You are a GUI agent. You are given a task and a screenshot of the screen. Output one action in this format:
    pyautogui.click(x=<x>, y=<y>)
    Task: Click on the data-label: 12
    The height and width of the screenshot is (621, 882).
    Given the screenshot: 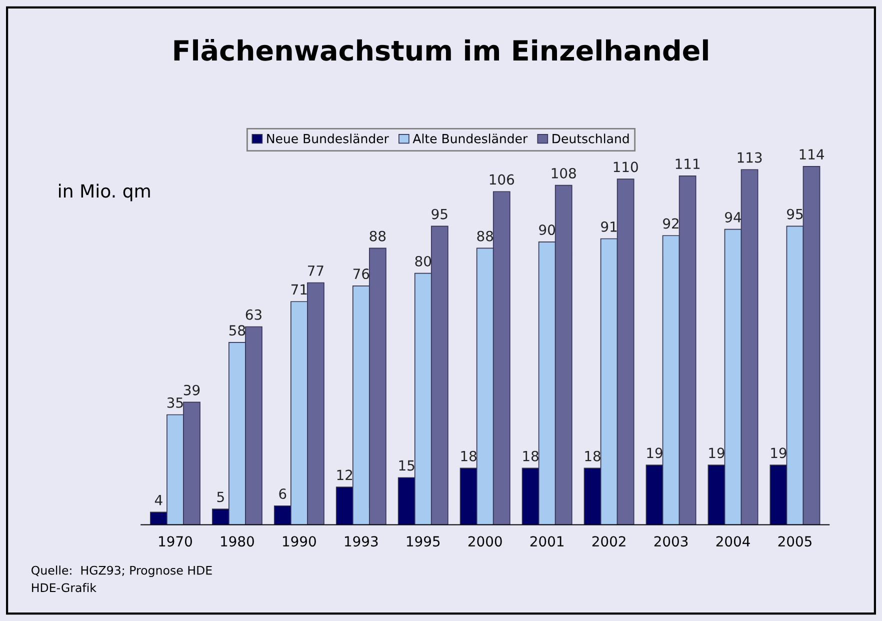 What is the action you would take?
    pyautogui.click(x=344, y=475)
    